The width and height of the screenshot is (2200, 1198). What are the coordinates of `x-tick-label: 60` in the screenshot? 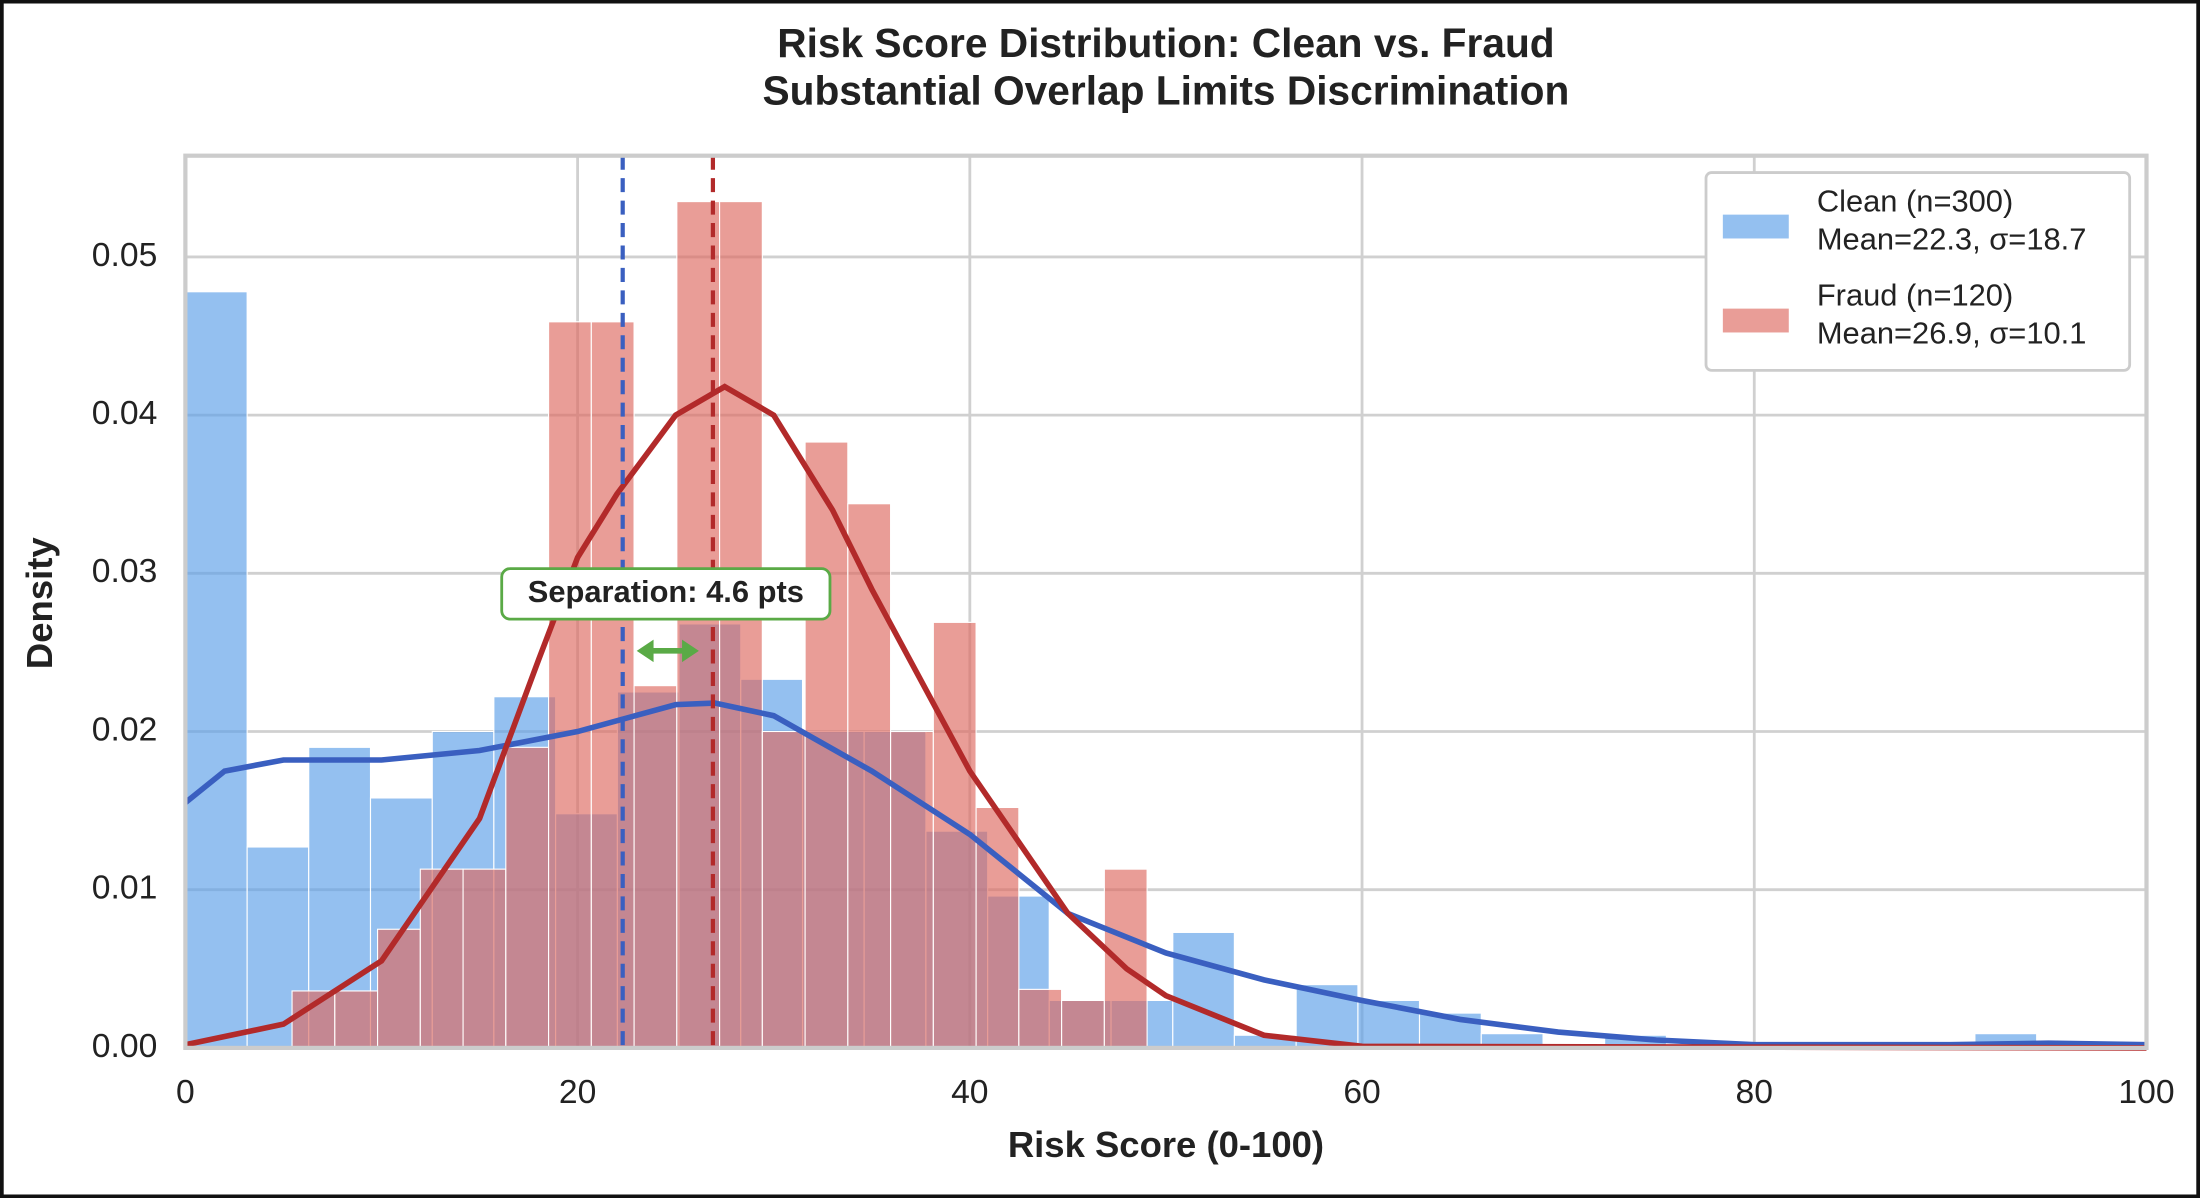 It's located at (1361, 1092).